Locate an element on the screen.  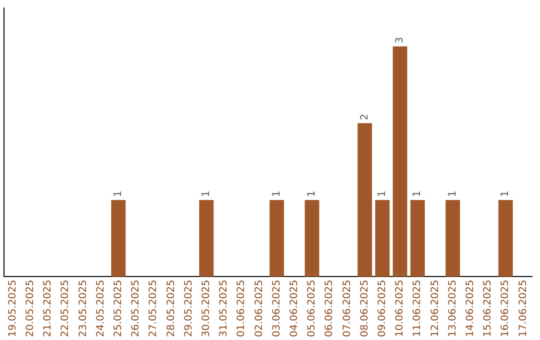
x-tick-label: 11.06.2025 is located at coordinates (418, 309).